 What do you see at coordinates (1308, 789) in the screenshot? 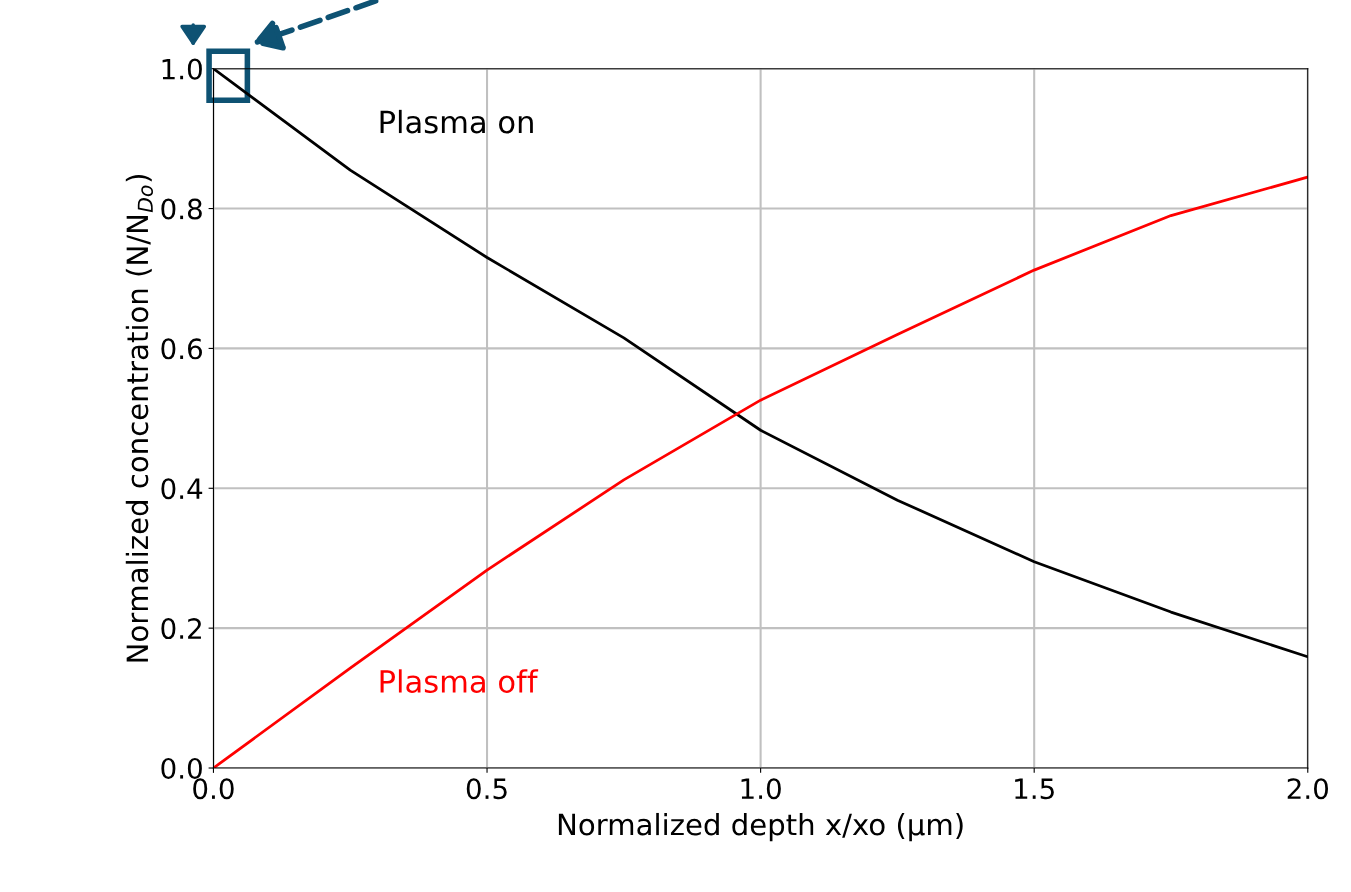
I see `x-tick-label: 2.0` at bounding box center [1308, 789].